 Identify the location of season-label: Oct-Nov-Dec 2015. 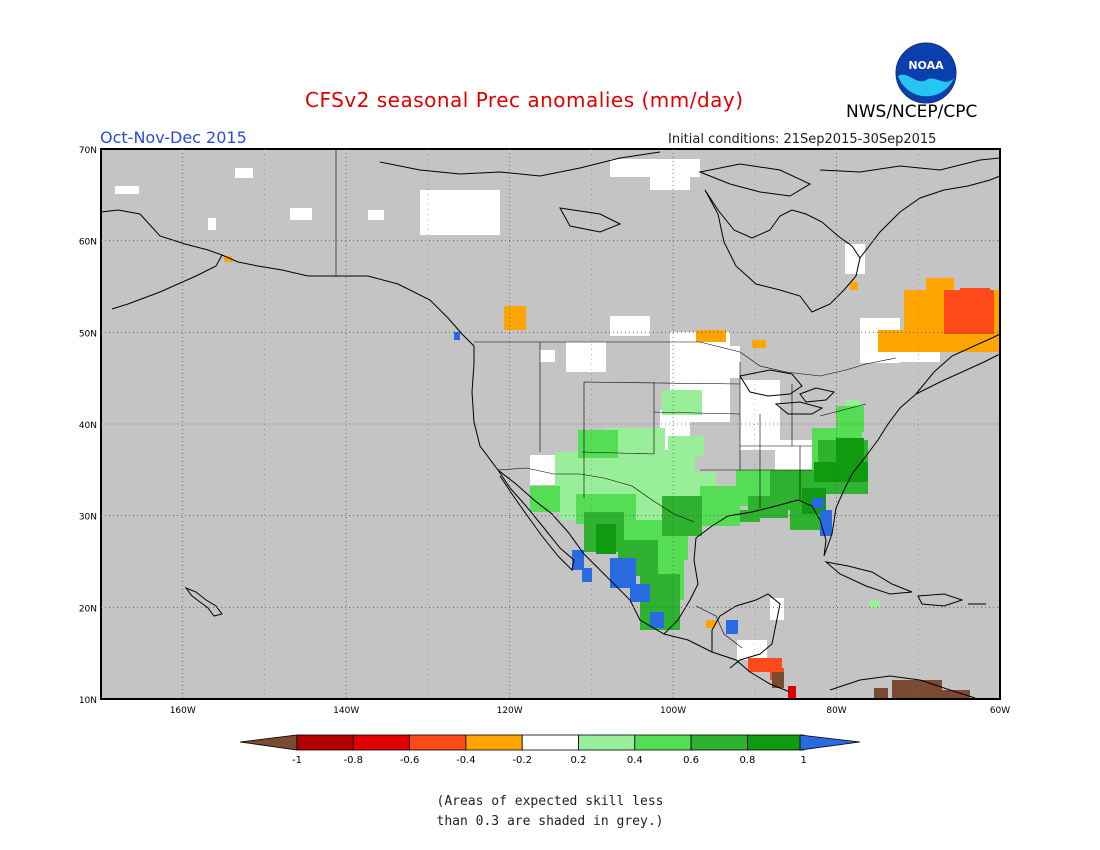
(173, 137).